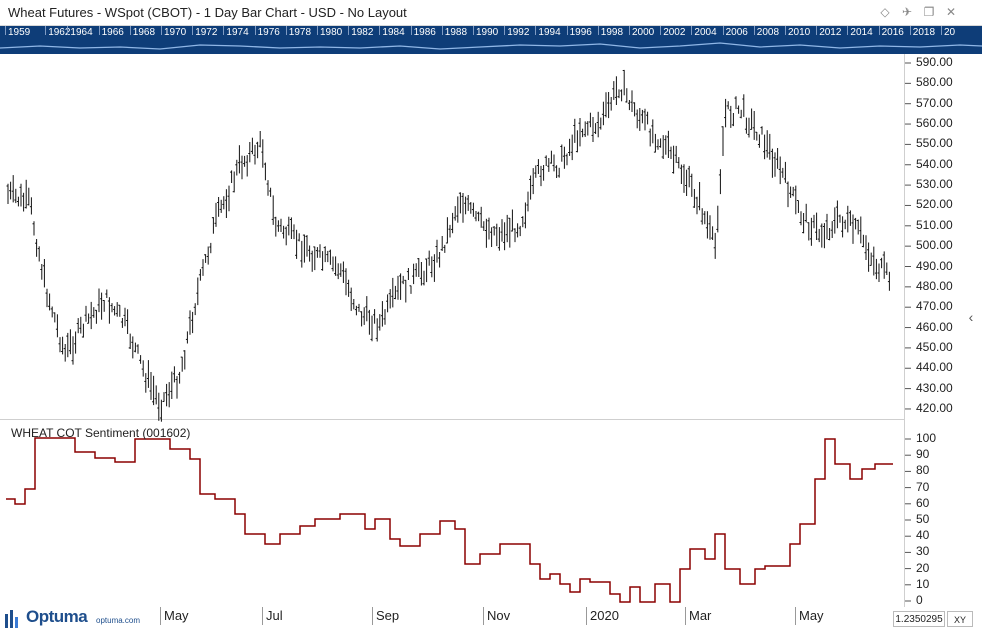 The width and height of the screenshot is (982, 635). Describe the element at coordinates (923, 535) in the screenshot. I see `indicator-axis-label: 40` at that location.